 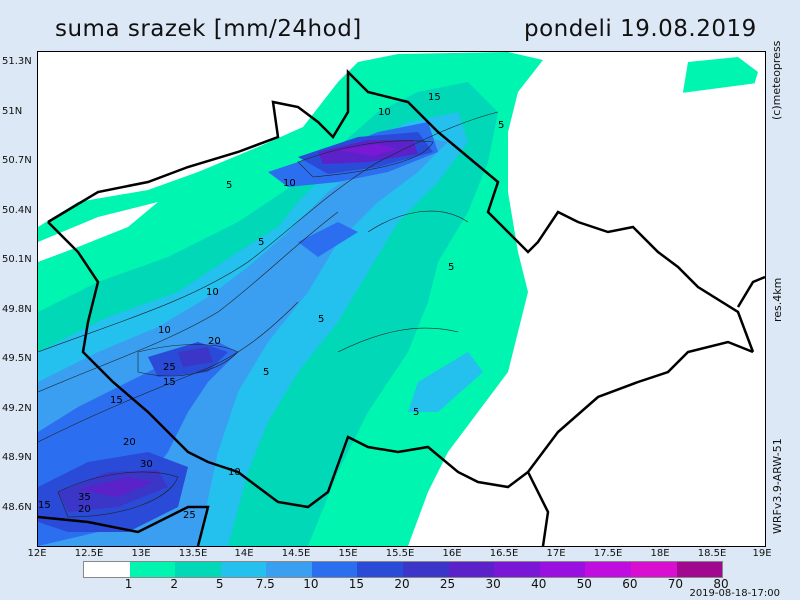 I want to click on precip-band-25mm, so click(x=195, y=357).